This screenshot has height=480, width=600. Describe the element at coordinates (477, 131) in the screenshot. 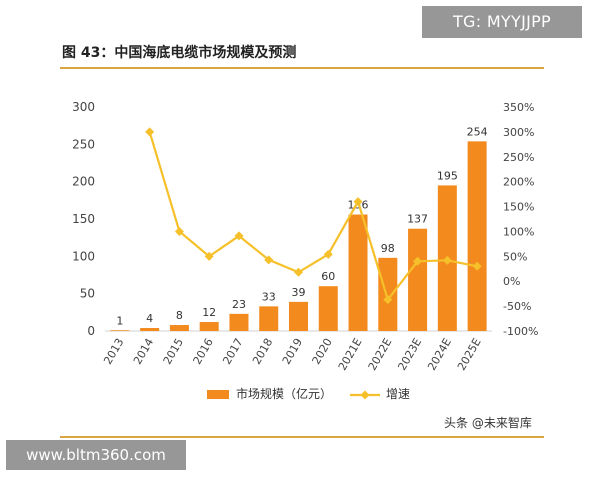

I see `bar-value-label: 254` at that location.